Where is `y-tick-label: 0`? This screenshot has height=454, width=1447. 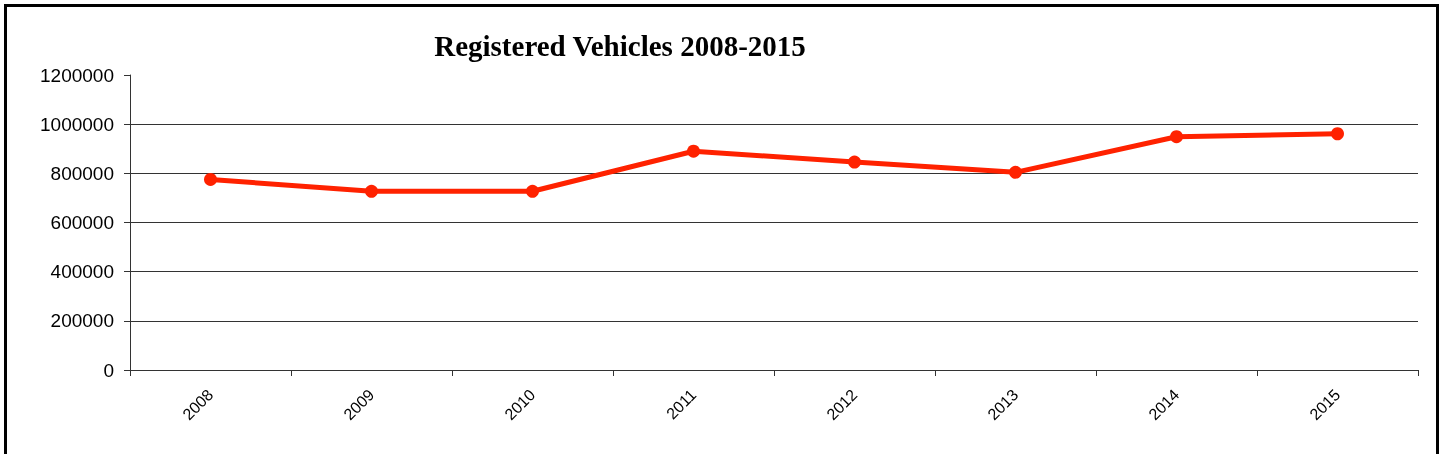
y-tick-label: 0 is located at coordinates (108, 370).